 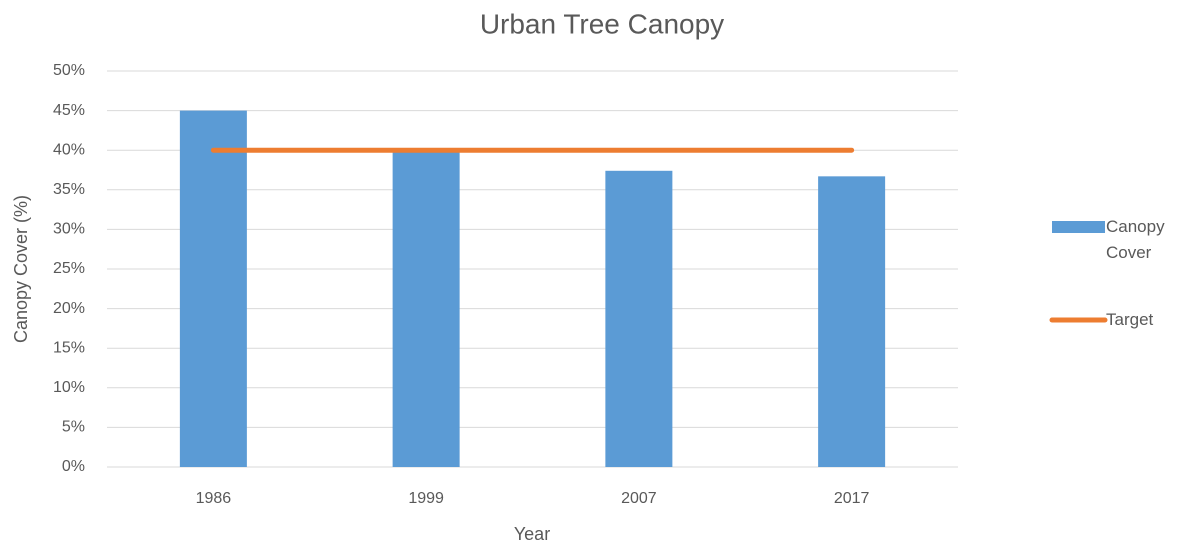 What do you see at coordinates (852, 498) in the screenshot?
I see `x-tick-label: 2017` at bounding box center [852, 498].